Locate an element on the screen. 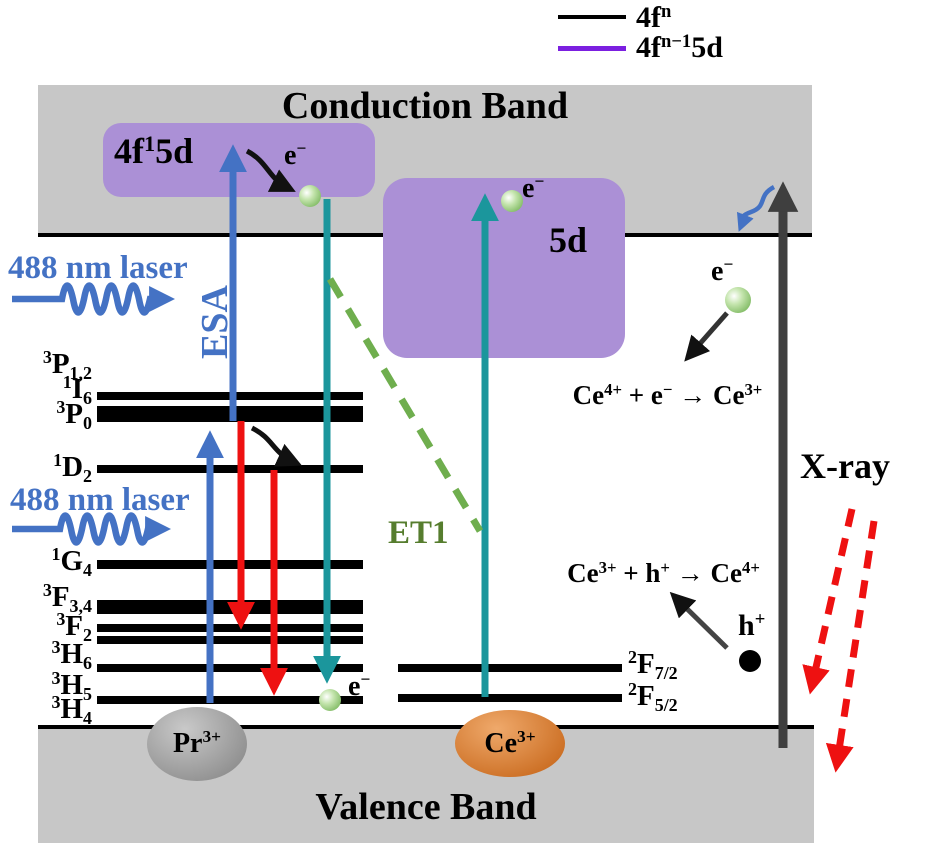 The width and height of the screenshot is (928, 851). electron-label-ground: e− is located at coordinates (359, 686).